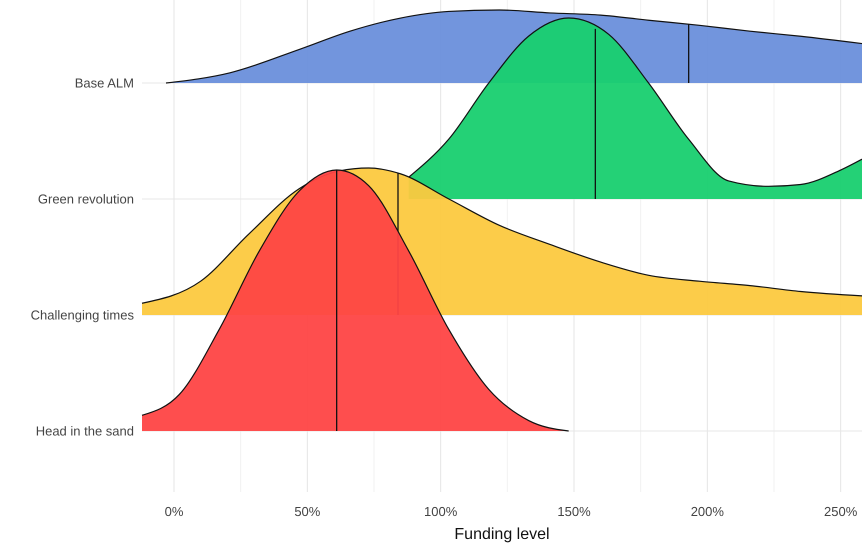  I want to click on y-axis-title: Head in the sand, so click(85, 431).